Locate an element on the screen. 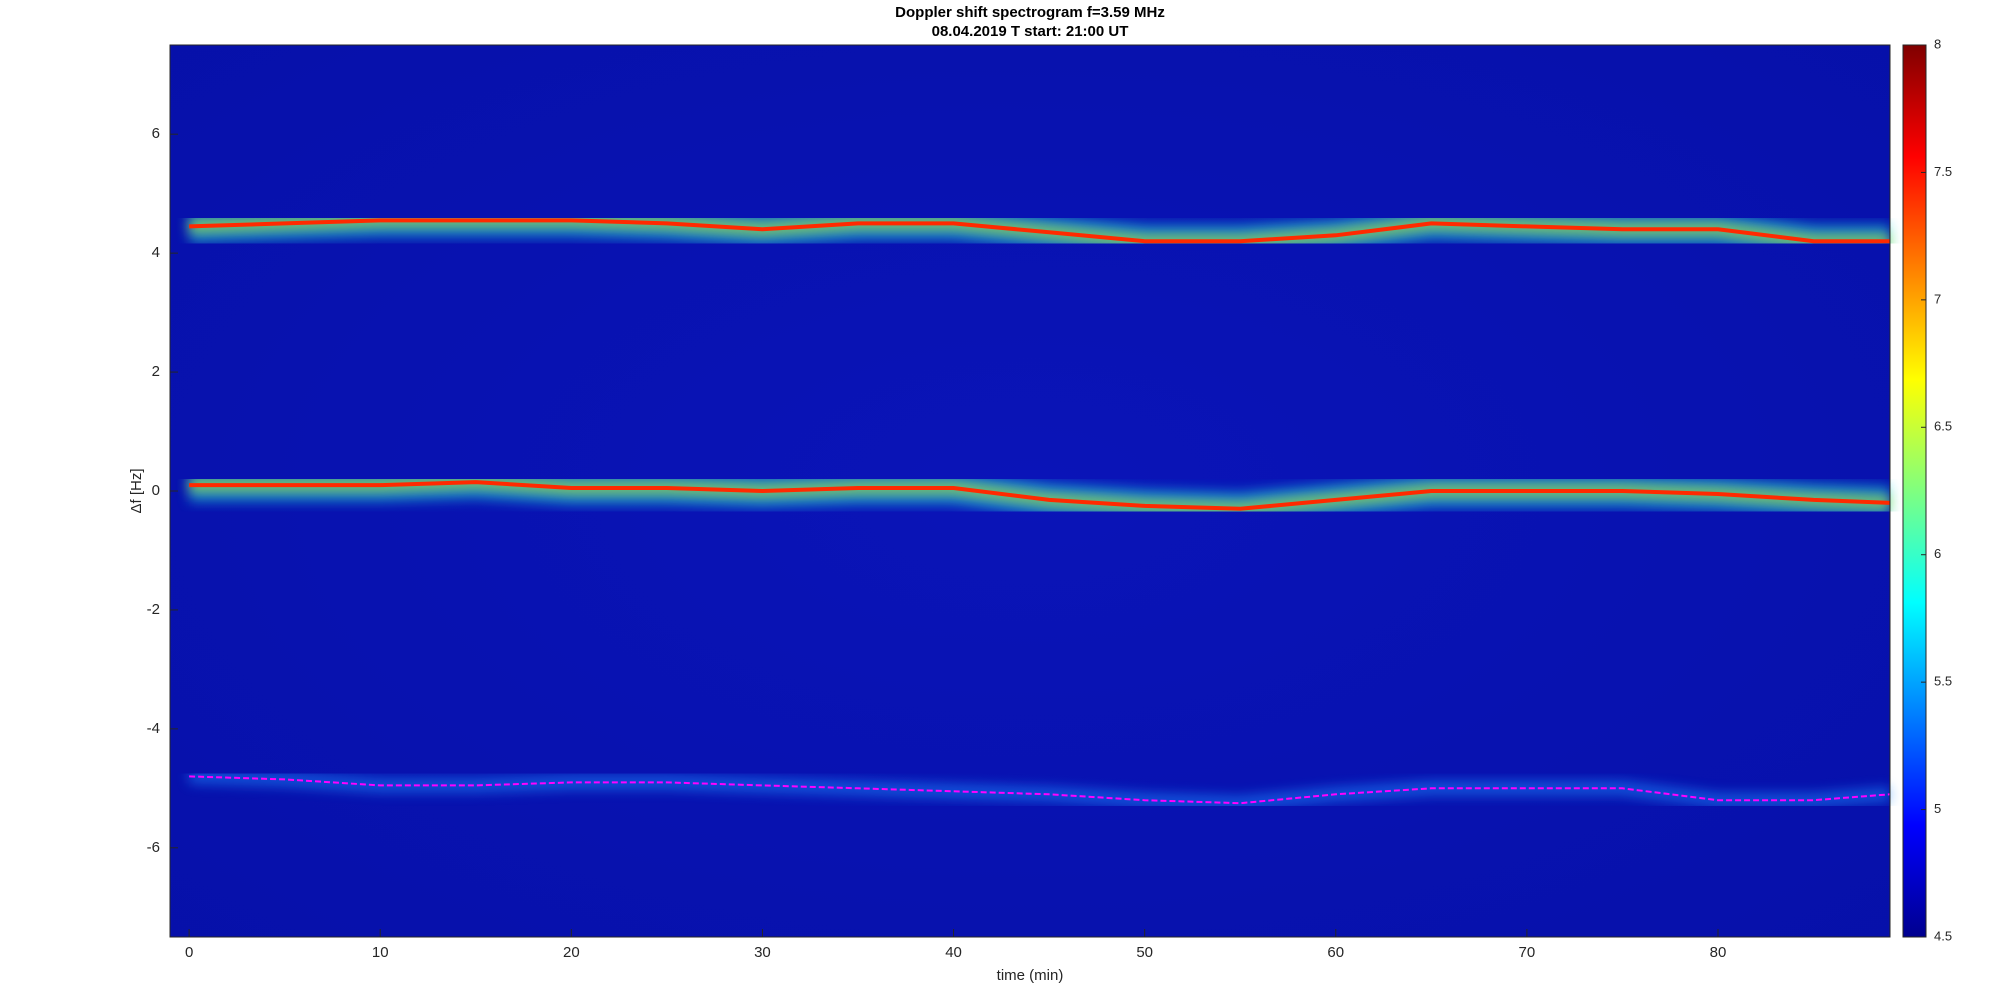  x-tick-label: 70 is located at coordinates (1527, 952).